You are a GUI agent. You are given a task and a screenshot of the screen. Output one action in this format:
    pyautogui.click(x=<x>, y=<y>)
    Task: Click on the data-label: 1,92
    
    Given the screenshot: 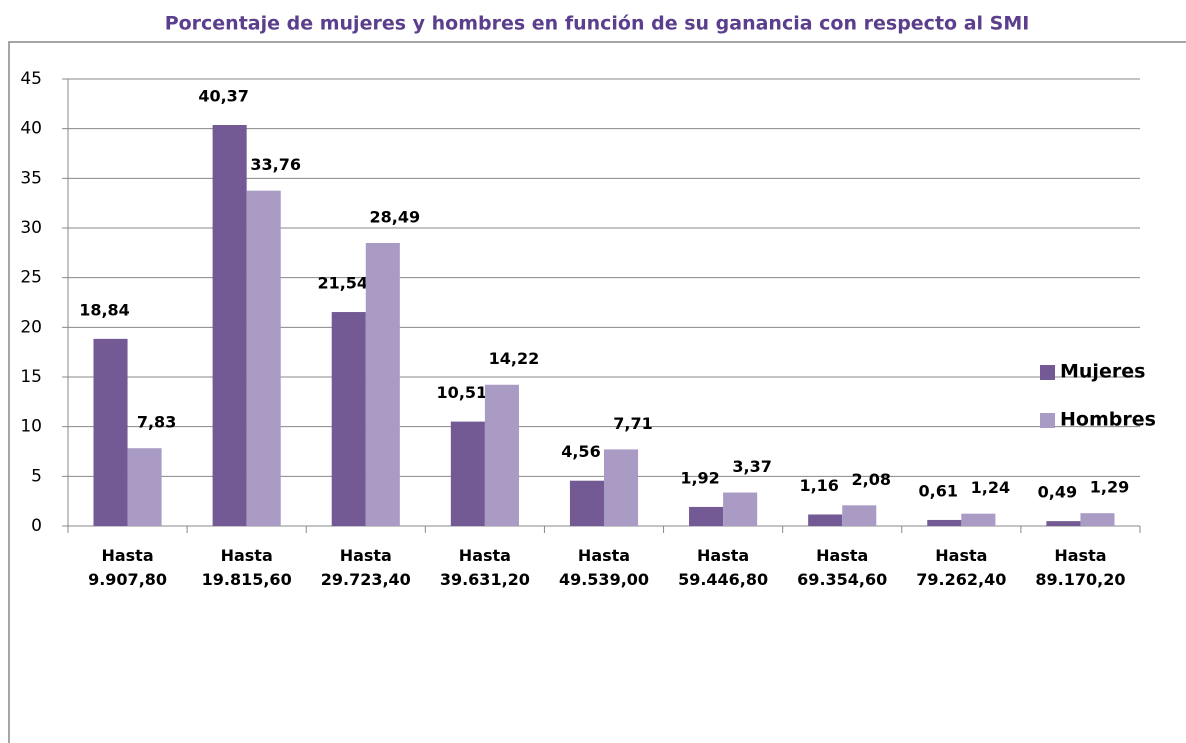 What is the action you would take?
    pyautogui.click(x=699, y=477)
    